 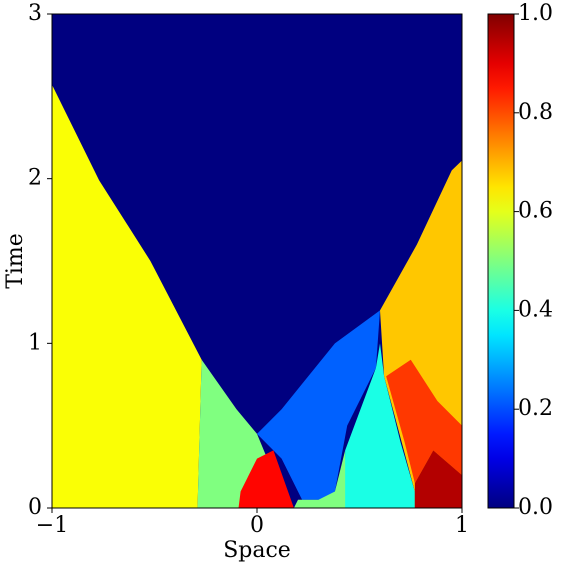 What do you see at coordinates (535, 112) in the screenshot?
I see `colorbar-tick-label: 0.8` at bounding box center [535, 112].